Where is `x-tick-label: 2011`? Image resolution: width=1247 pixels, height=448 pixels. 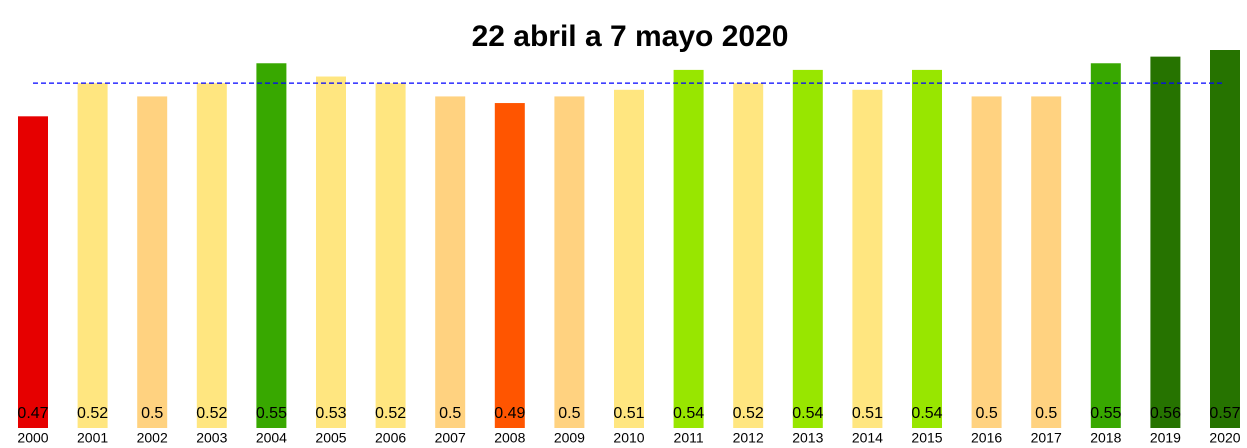 x-tick-label: 2011 is located at coordinates (689, 438).